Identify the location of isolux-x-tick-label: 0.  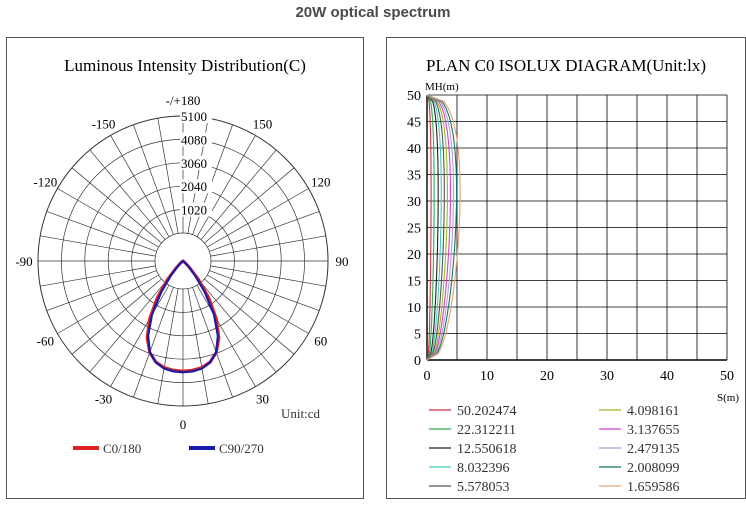
(427, 376).